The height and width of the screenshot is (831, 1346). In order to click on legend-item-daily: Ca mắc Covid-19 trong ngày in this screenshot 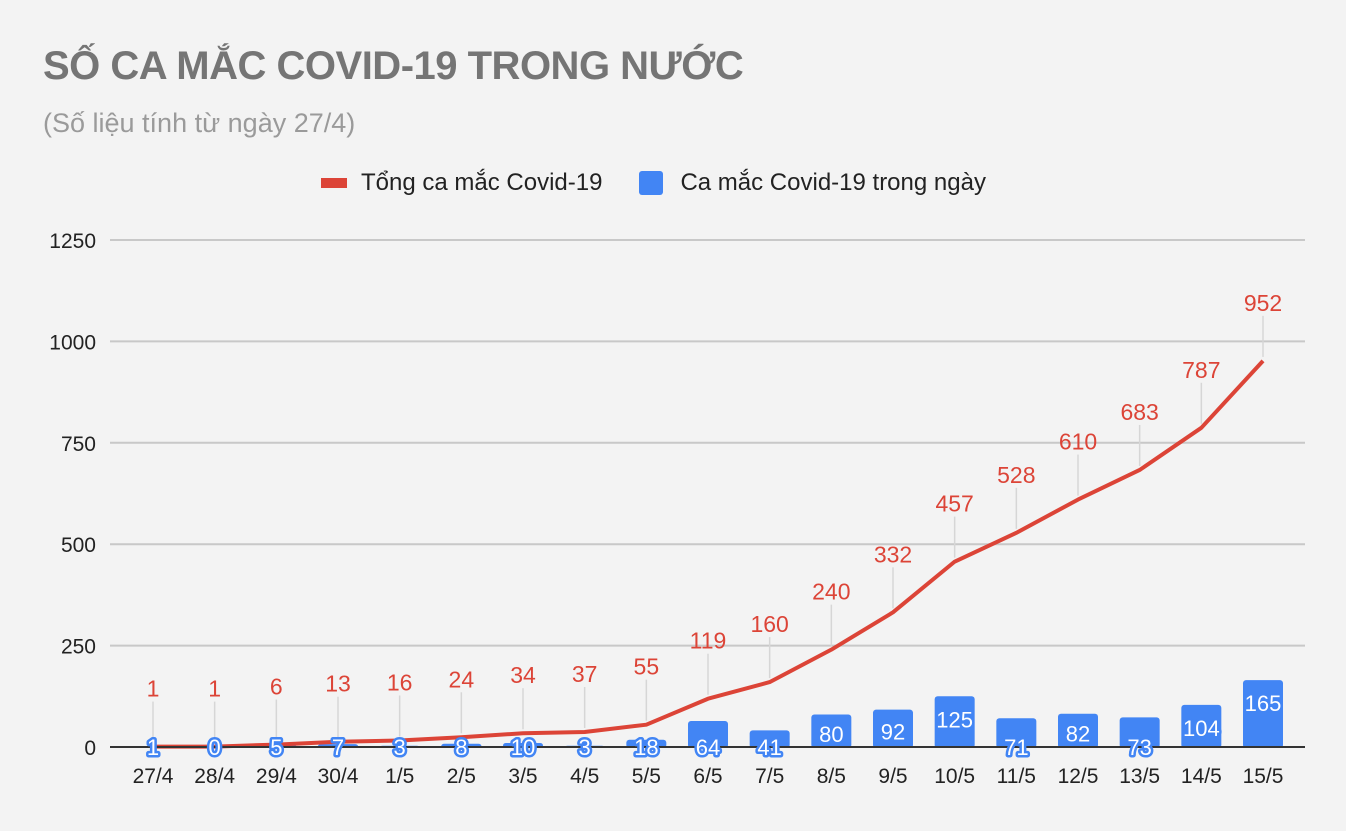, I will do `click(812, 183)`.